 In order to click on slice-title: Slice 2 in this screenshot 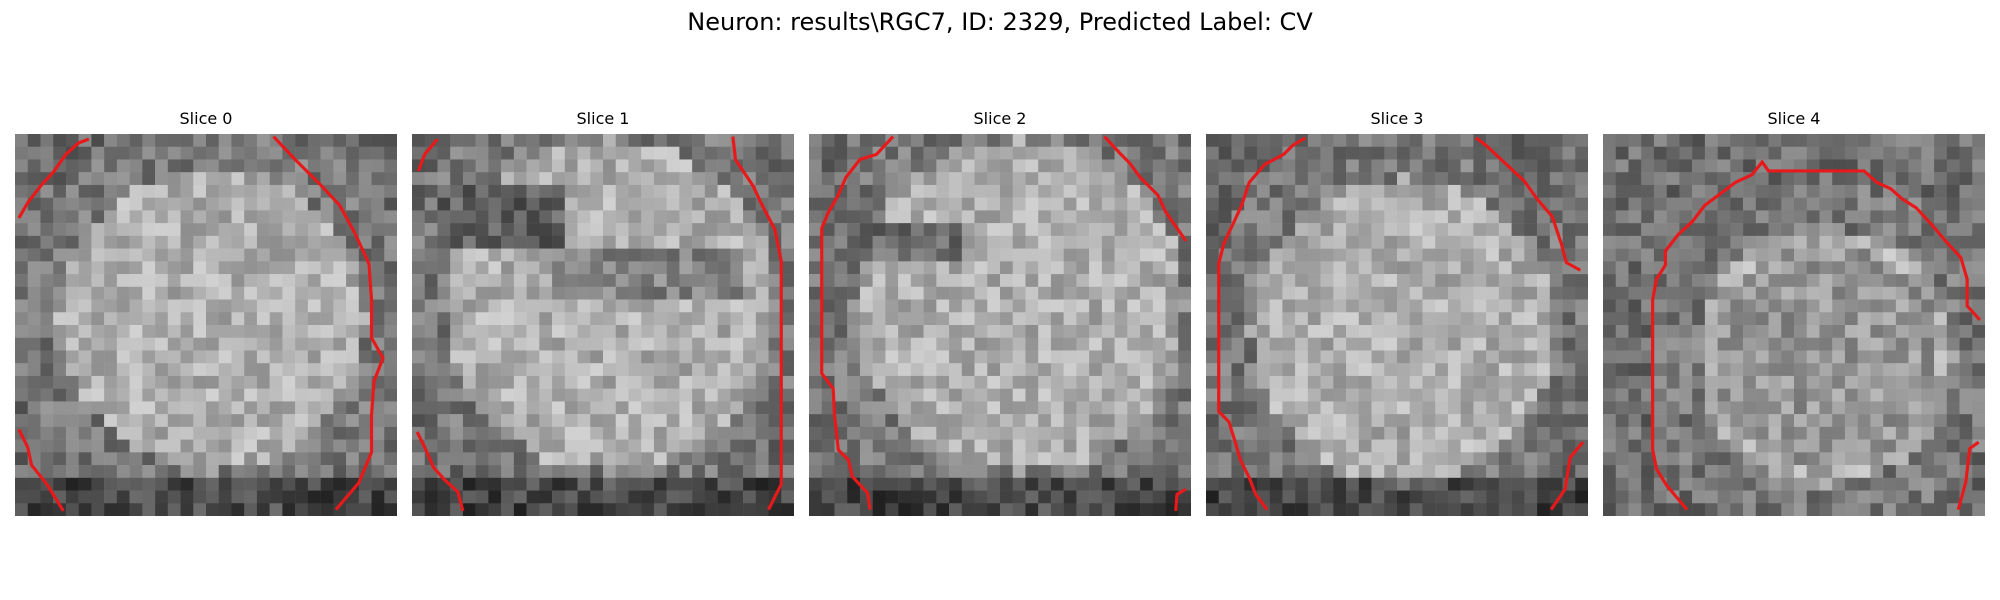, I will do `click(1000, 118)`.